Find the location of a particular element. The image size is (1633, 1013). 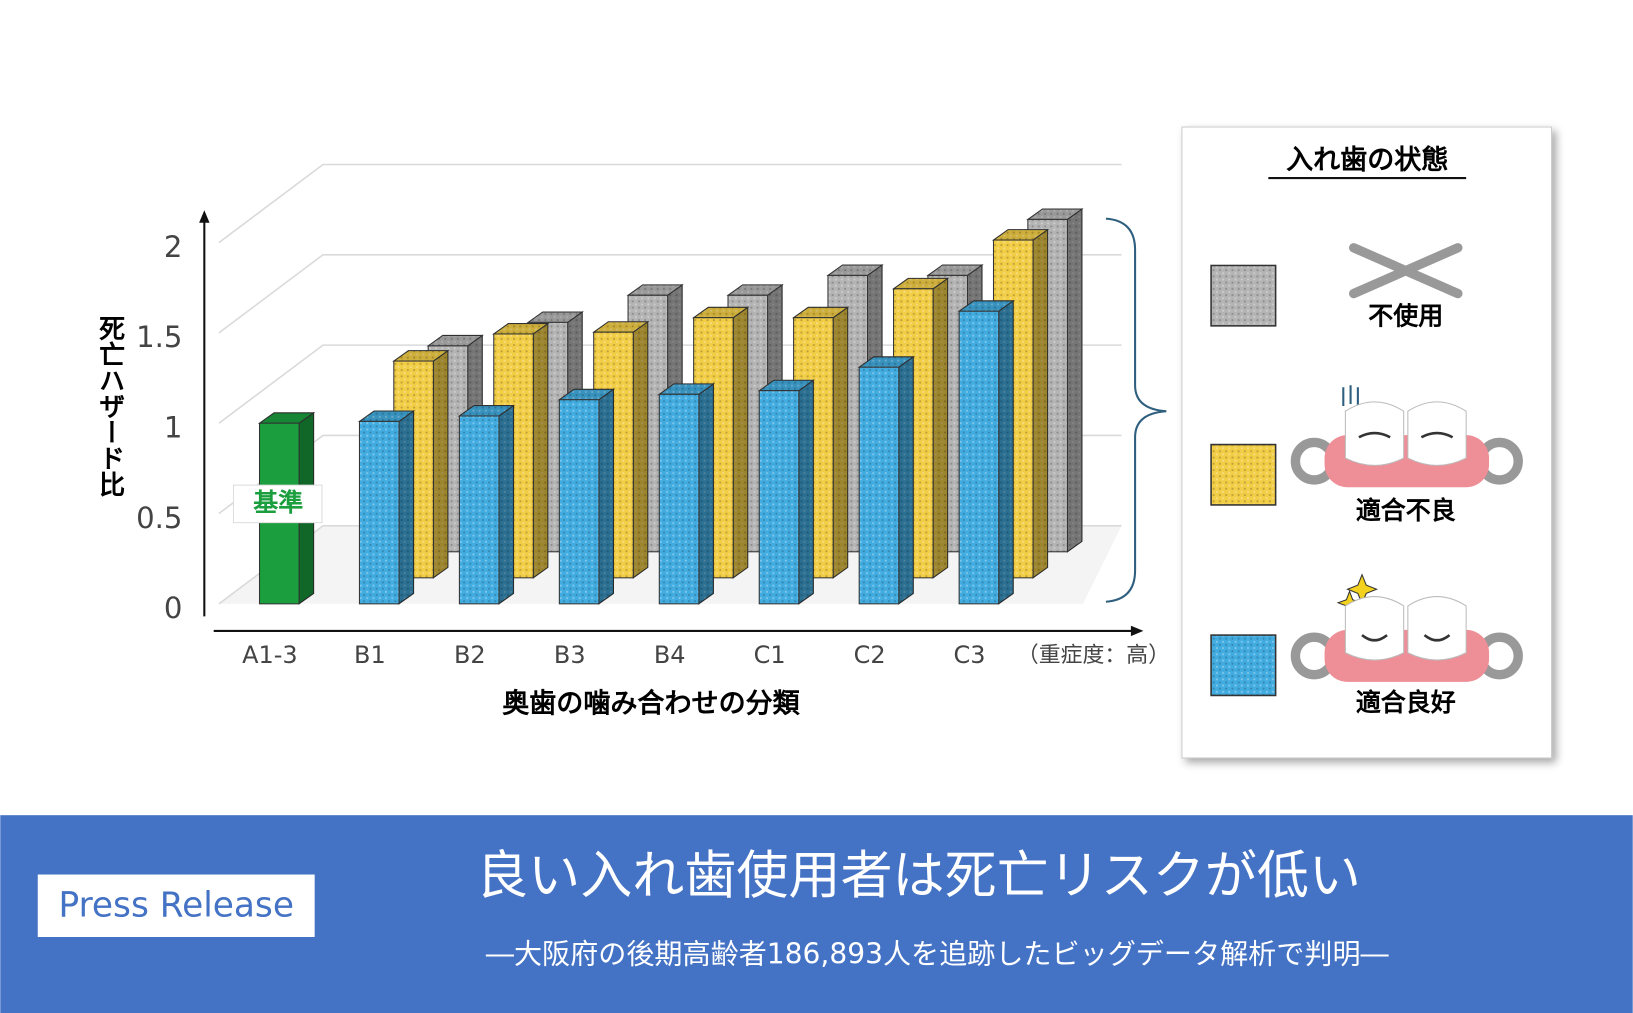

icon-good-fit is located at coordinates (1406, 627).